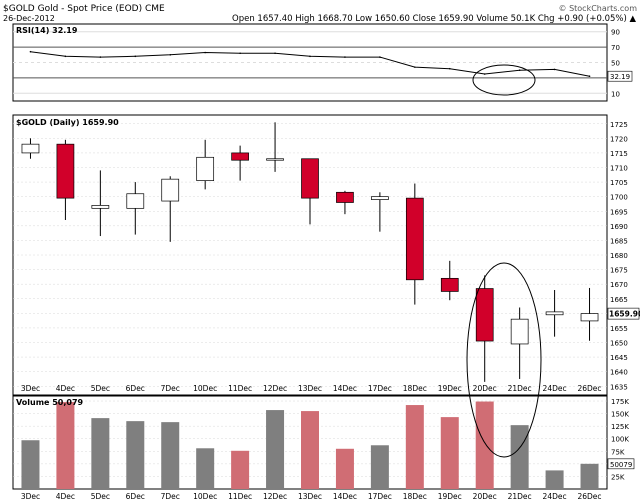 The width and height of the screenshot is (640, 503). What do you see at coordinates (67, 122) in the screenshot?
I see `price-label: $GOLD (Daily) 1659.90` at bounding box center [67, 122].